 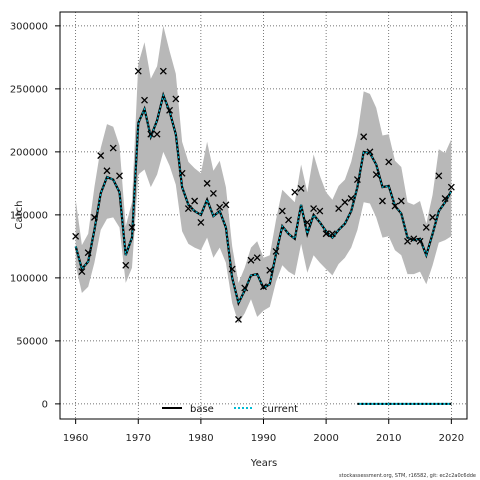 What do you see at coordinates (414, 239) in the screenshot?
I see `observed-point-2014` at bounding box center [414, 239].